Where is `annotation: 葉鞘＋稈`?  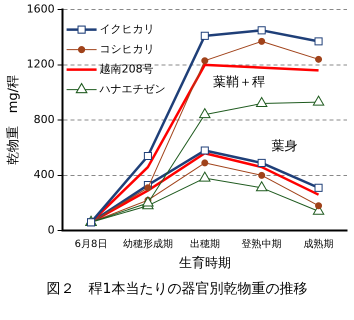 annotation: 葉鞘＋稈 is located at coordinates (238, 82).